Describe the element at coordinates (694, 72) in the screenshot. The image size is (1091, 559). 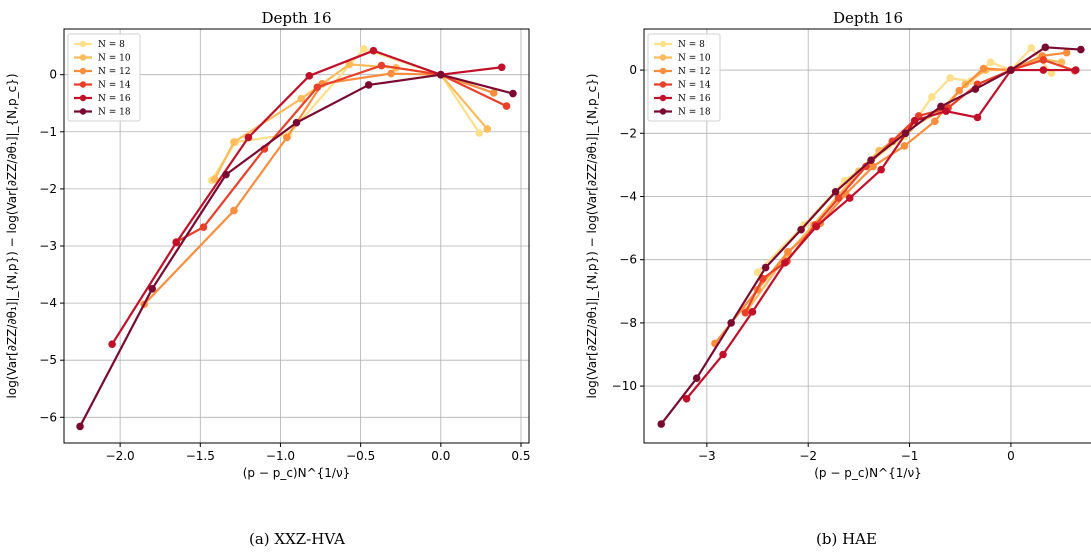
I see `legend-label: N = 12` at that location.